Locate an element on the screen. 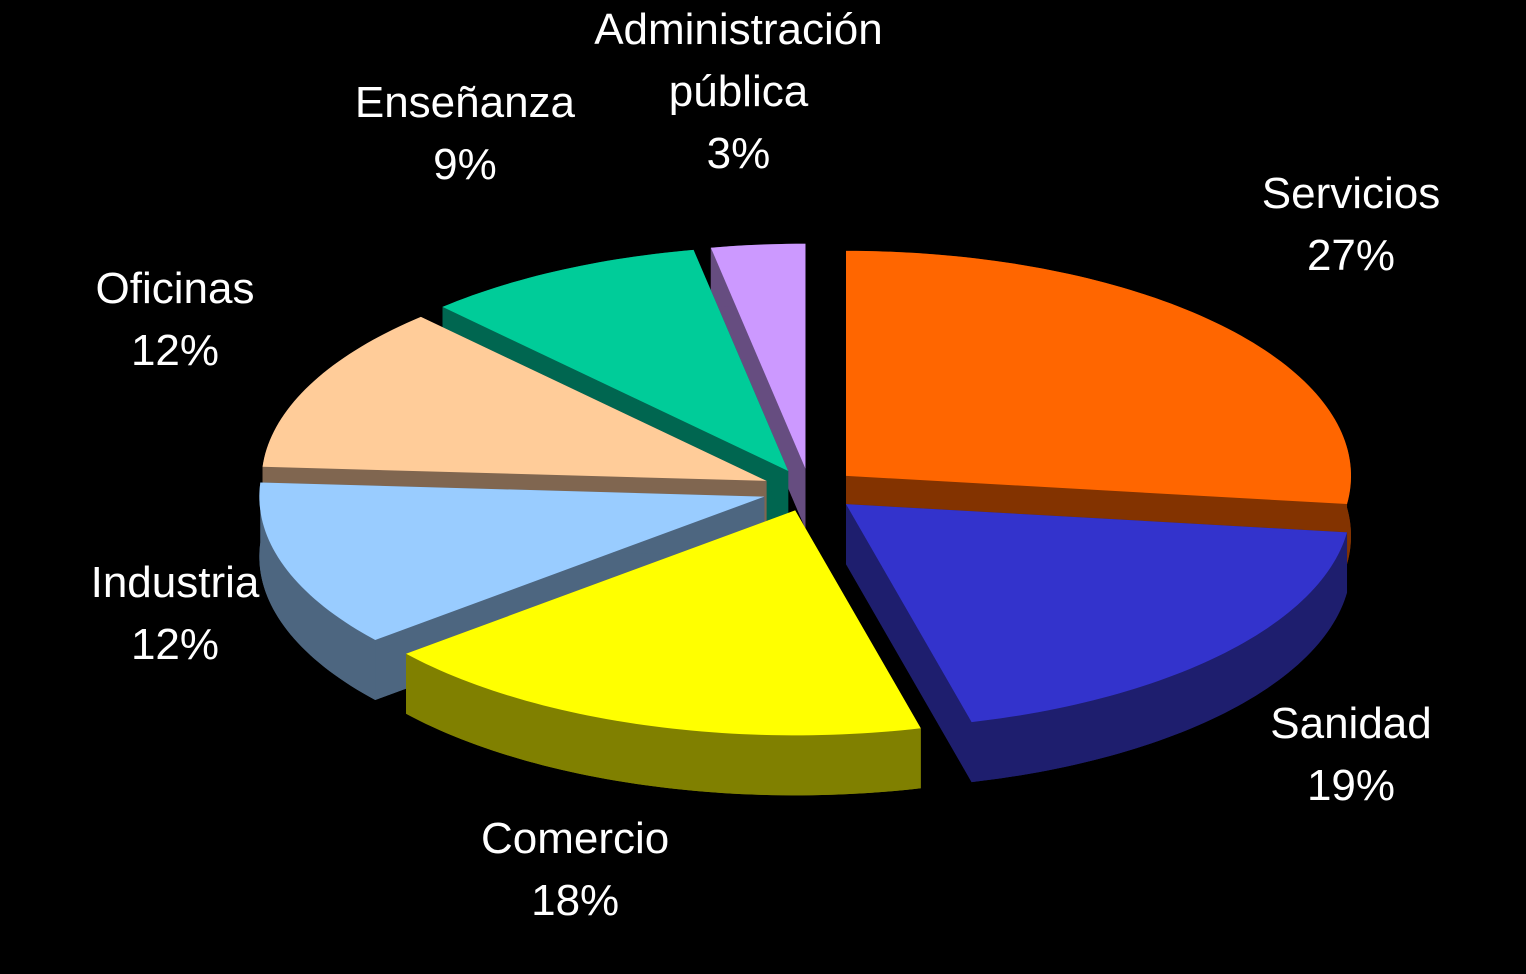 Image resolution: width=1526 pixels, height=974 pixels. category-label: Sanidad is located at coordinates (1351, 723).